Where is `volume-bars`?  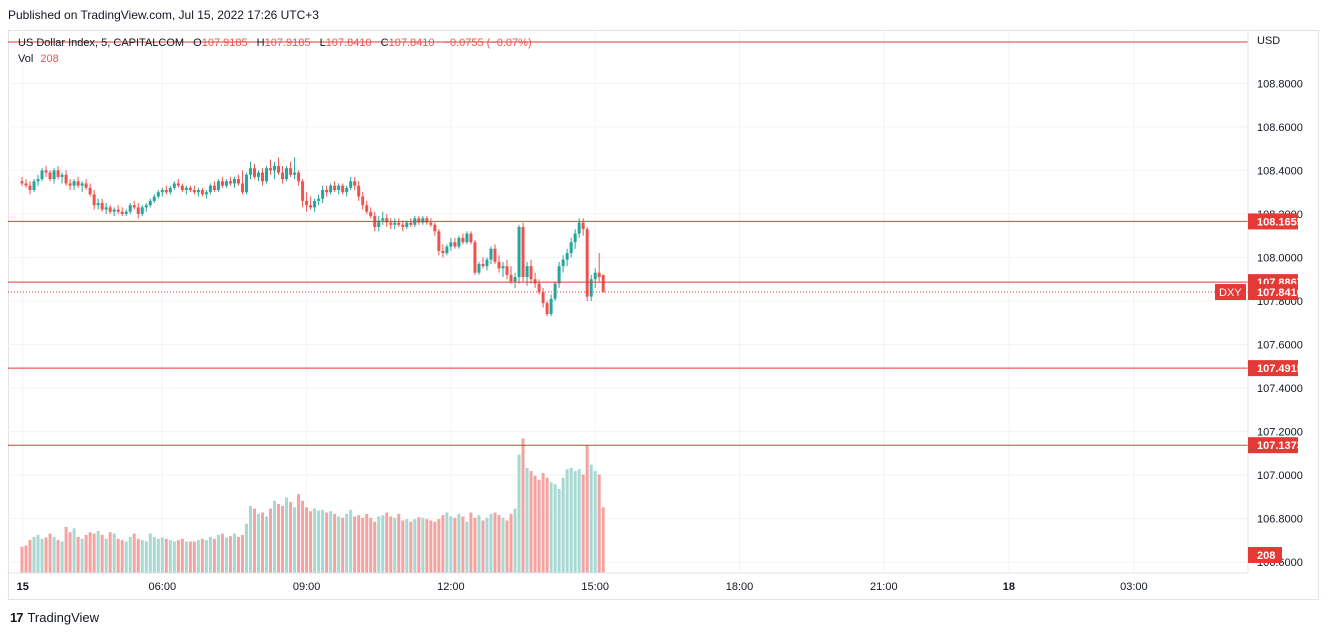
volume-bars is located at coordinates (312, 505).